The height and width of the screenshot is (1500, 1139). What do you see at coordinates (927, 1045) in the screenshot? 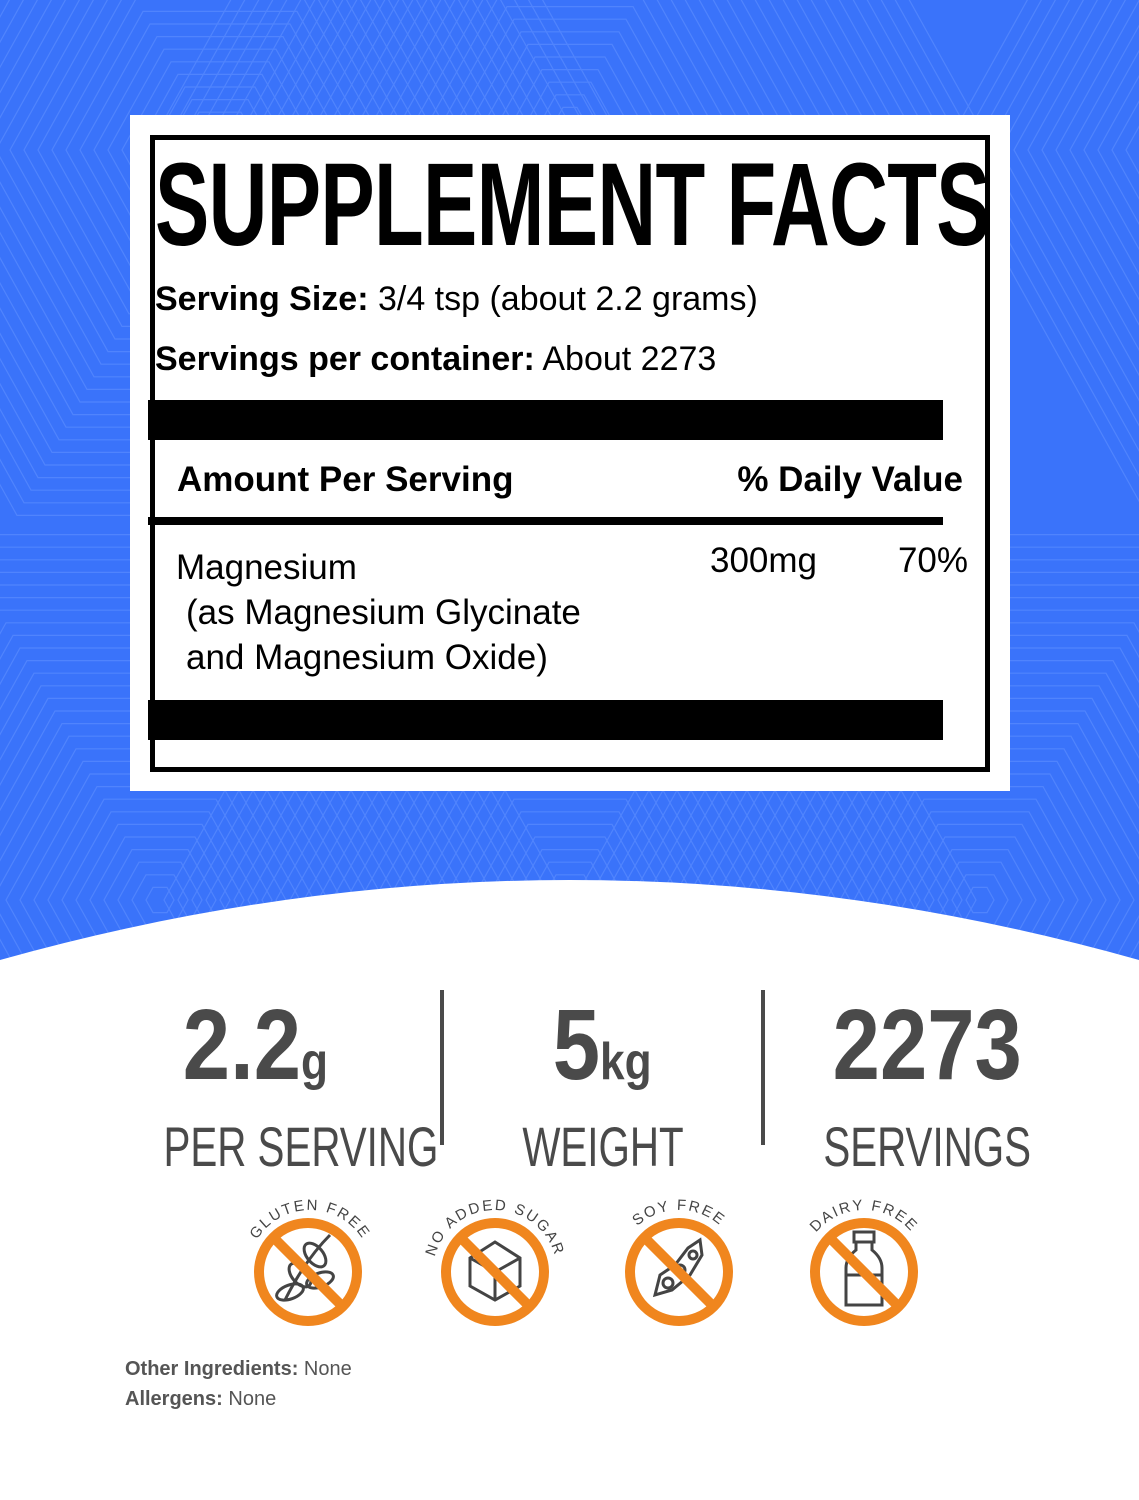
I see `stat-value: 2273` at bounding box center [927, 1045].